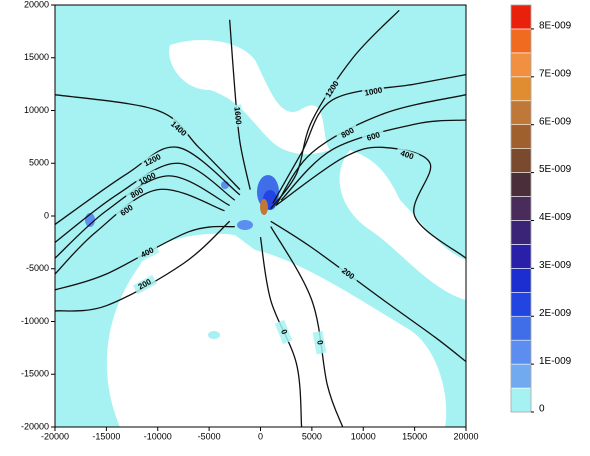 This screenshot has height=456, width=590. Describe the element at coordinates (35, 374) in the screenshot. I see `y-tick-label: -15000` at that location.